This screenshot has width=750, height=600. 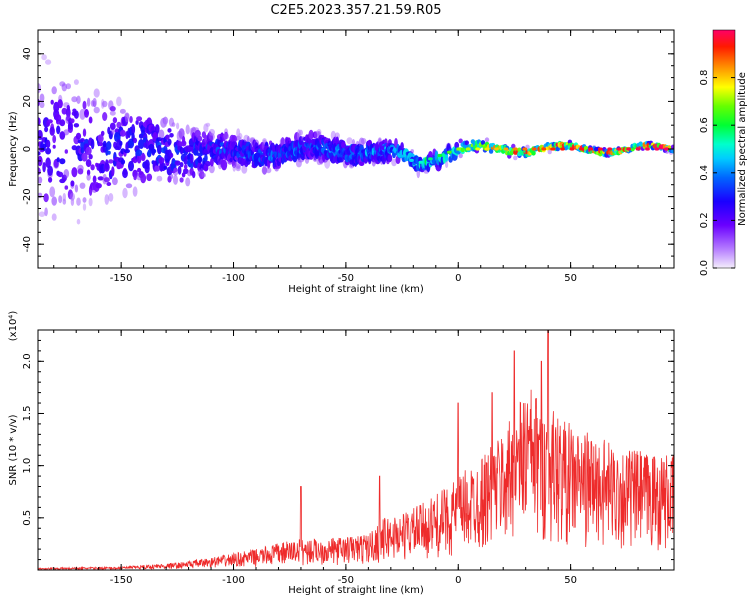 What do you see at coordinates (355, 10) in the screenshot?
I see `figure-title: C2E5.2023.357.21.59.R05` at bounding box center [355, 10].